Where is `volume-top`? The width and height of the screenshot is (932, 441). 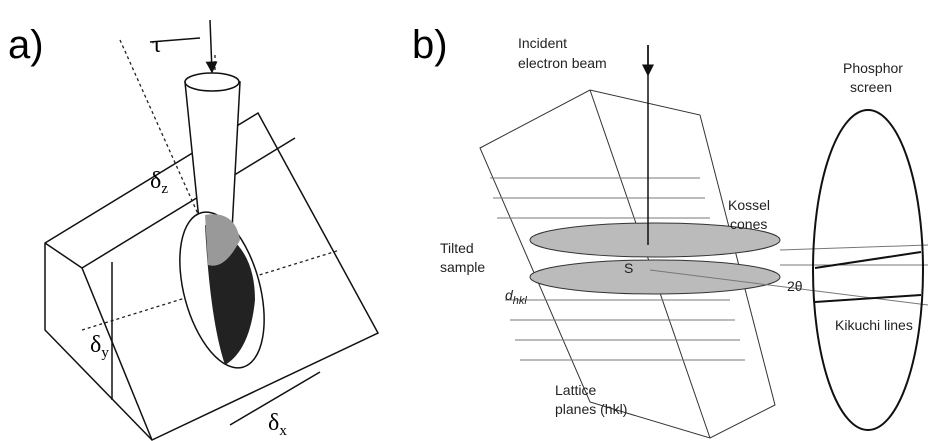 volume-top is located at coordinates (222, 240).